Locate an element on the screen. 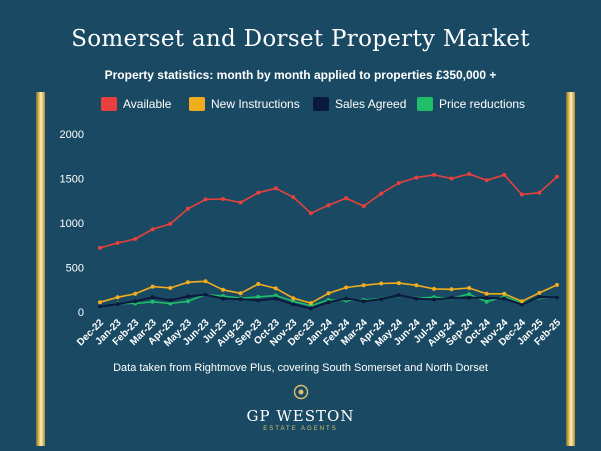  legend-item-price-reductions: Price reductions is located at coordinates (471, 104).